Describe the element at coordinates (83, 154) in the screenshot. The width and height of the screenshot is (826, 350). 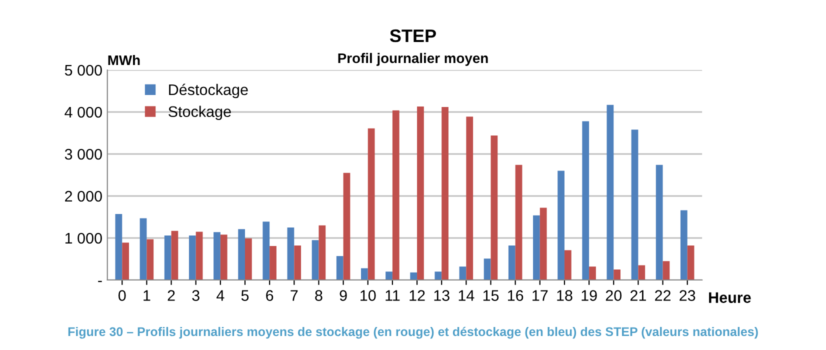
I see `y-tick-label: 3 000` at that location.